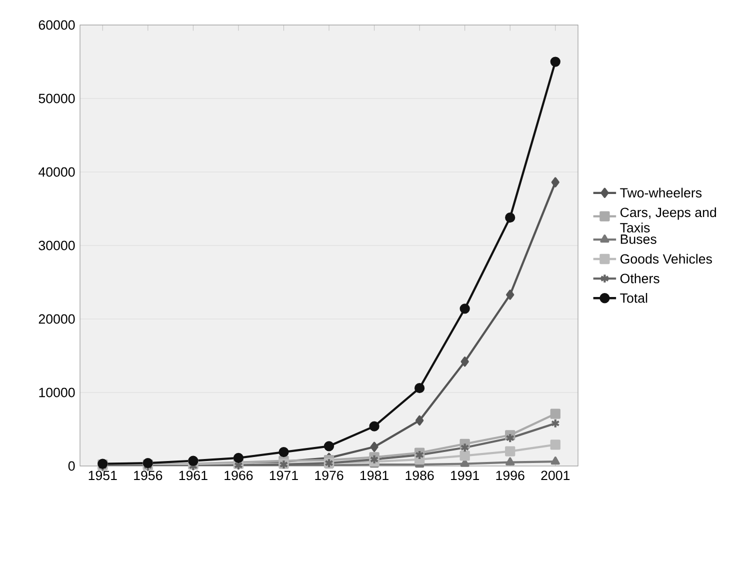  What do you see at coordinates (329, 475) in the screenshot?
I see `x-tick-label: 1976` at bounding box center [329, 475].